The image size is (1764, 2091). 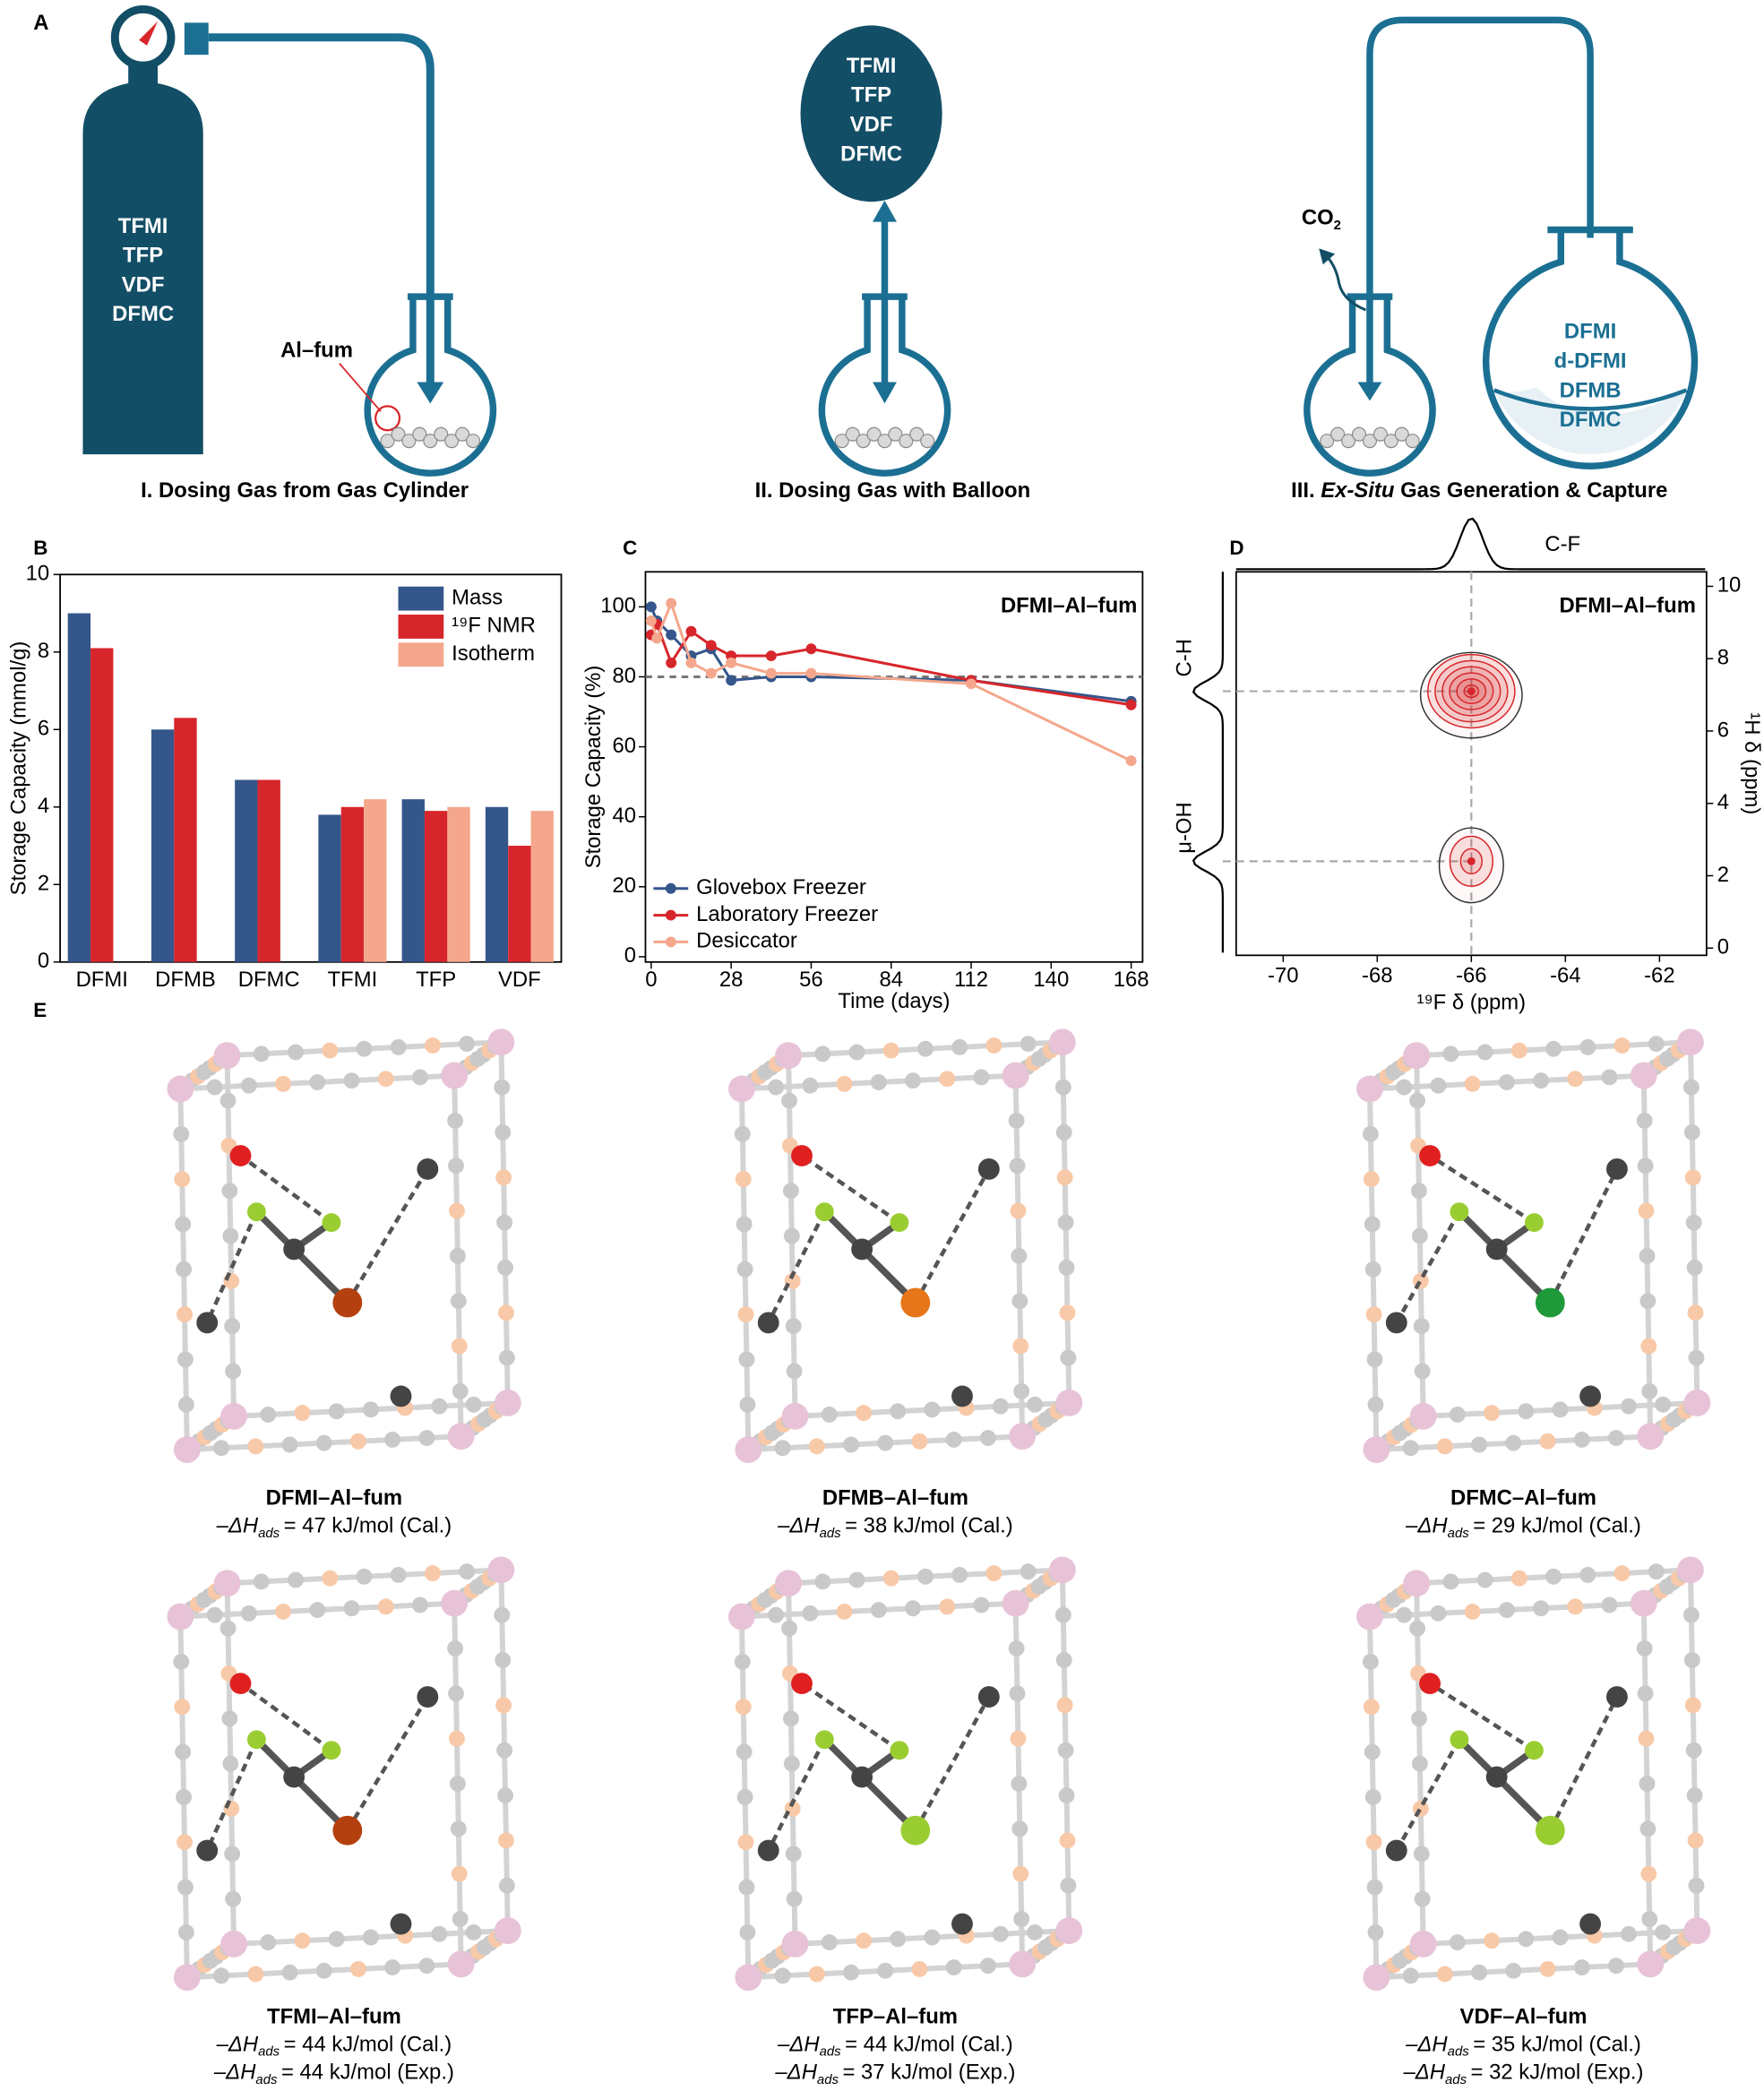 What do you see at coordinates (321, 209) in the screenshot?
I see `pipe` at bounding box center [321, 209].